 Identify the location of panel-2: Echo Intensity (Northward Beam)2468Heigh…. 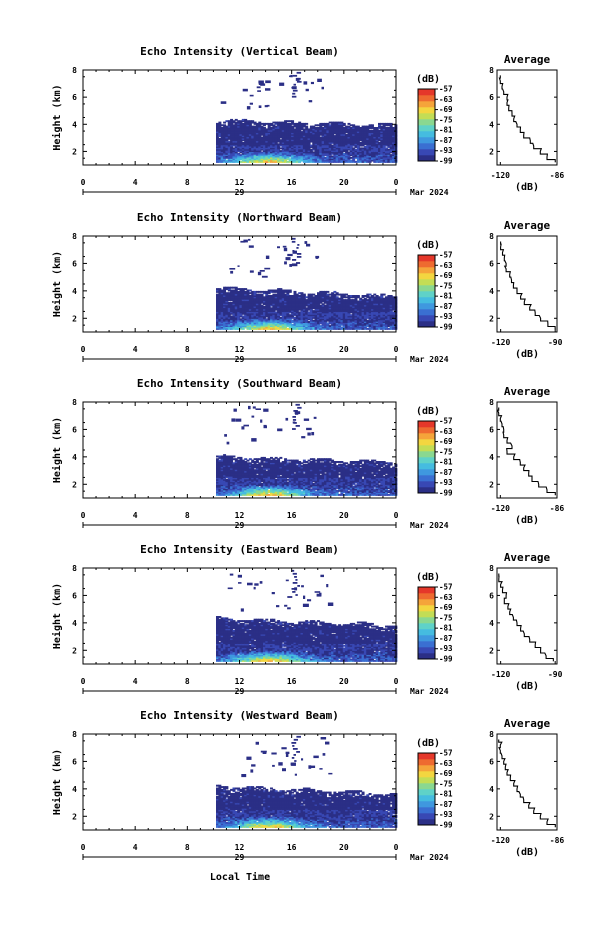
(307, 287).